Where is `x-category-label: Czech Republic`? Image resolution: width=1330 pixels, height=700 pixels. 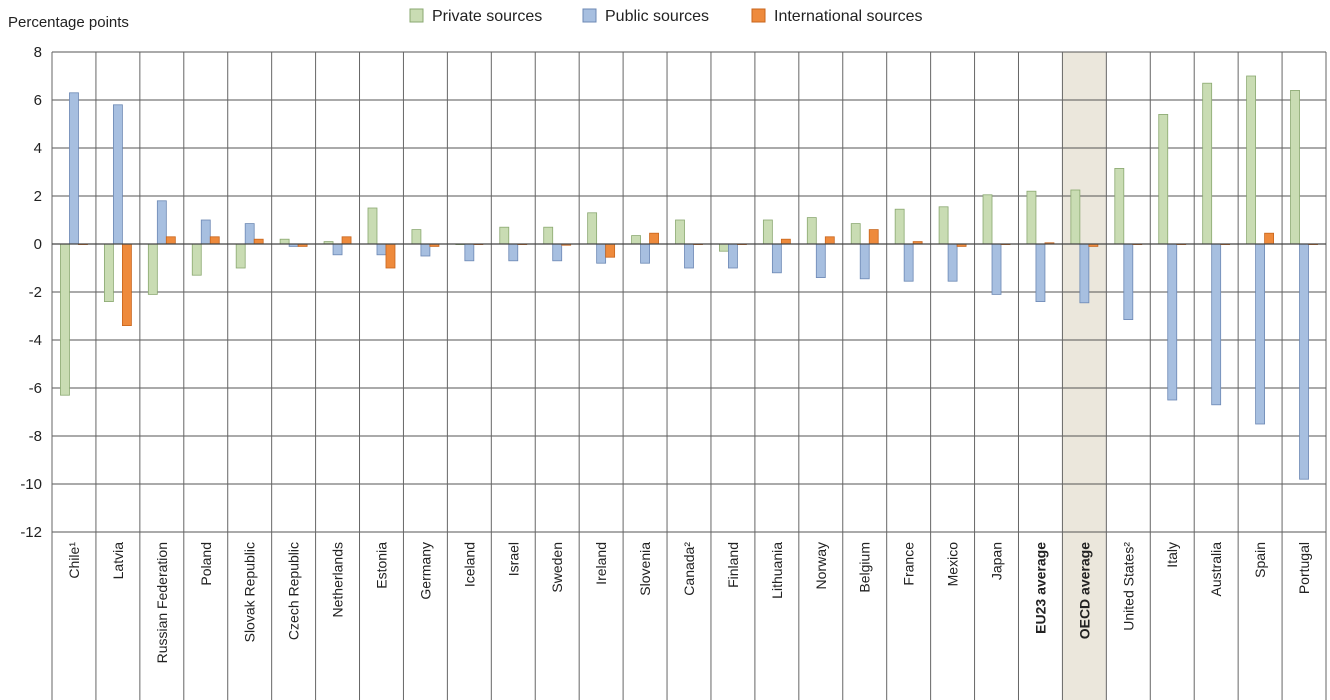 x-category-label: Czech Republic is located at coordinates (294, 591).